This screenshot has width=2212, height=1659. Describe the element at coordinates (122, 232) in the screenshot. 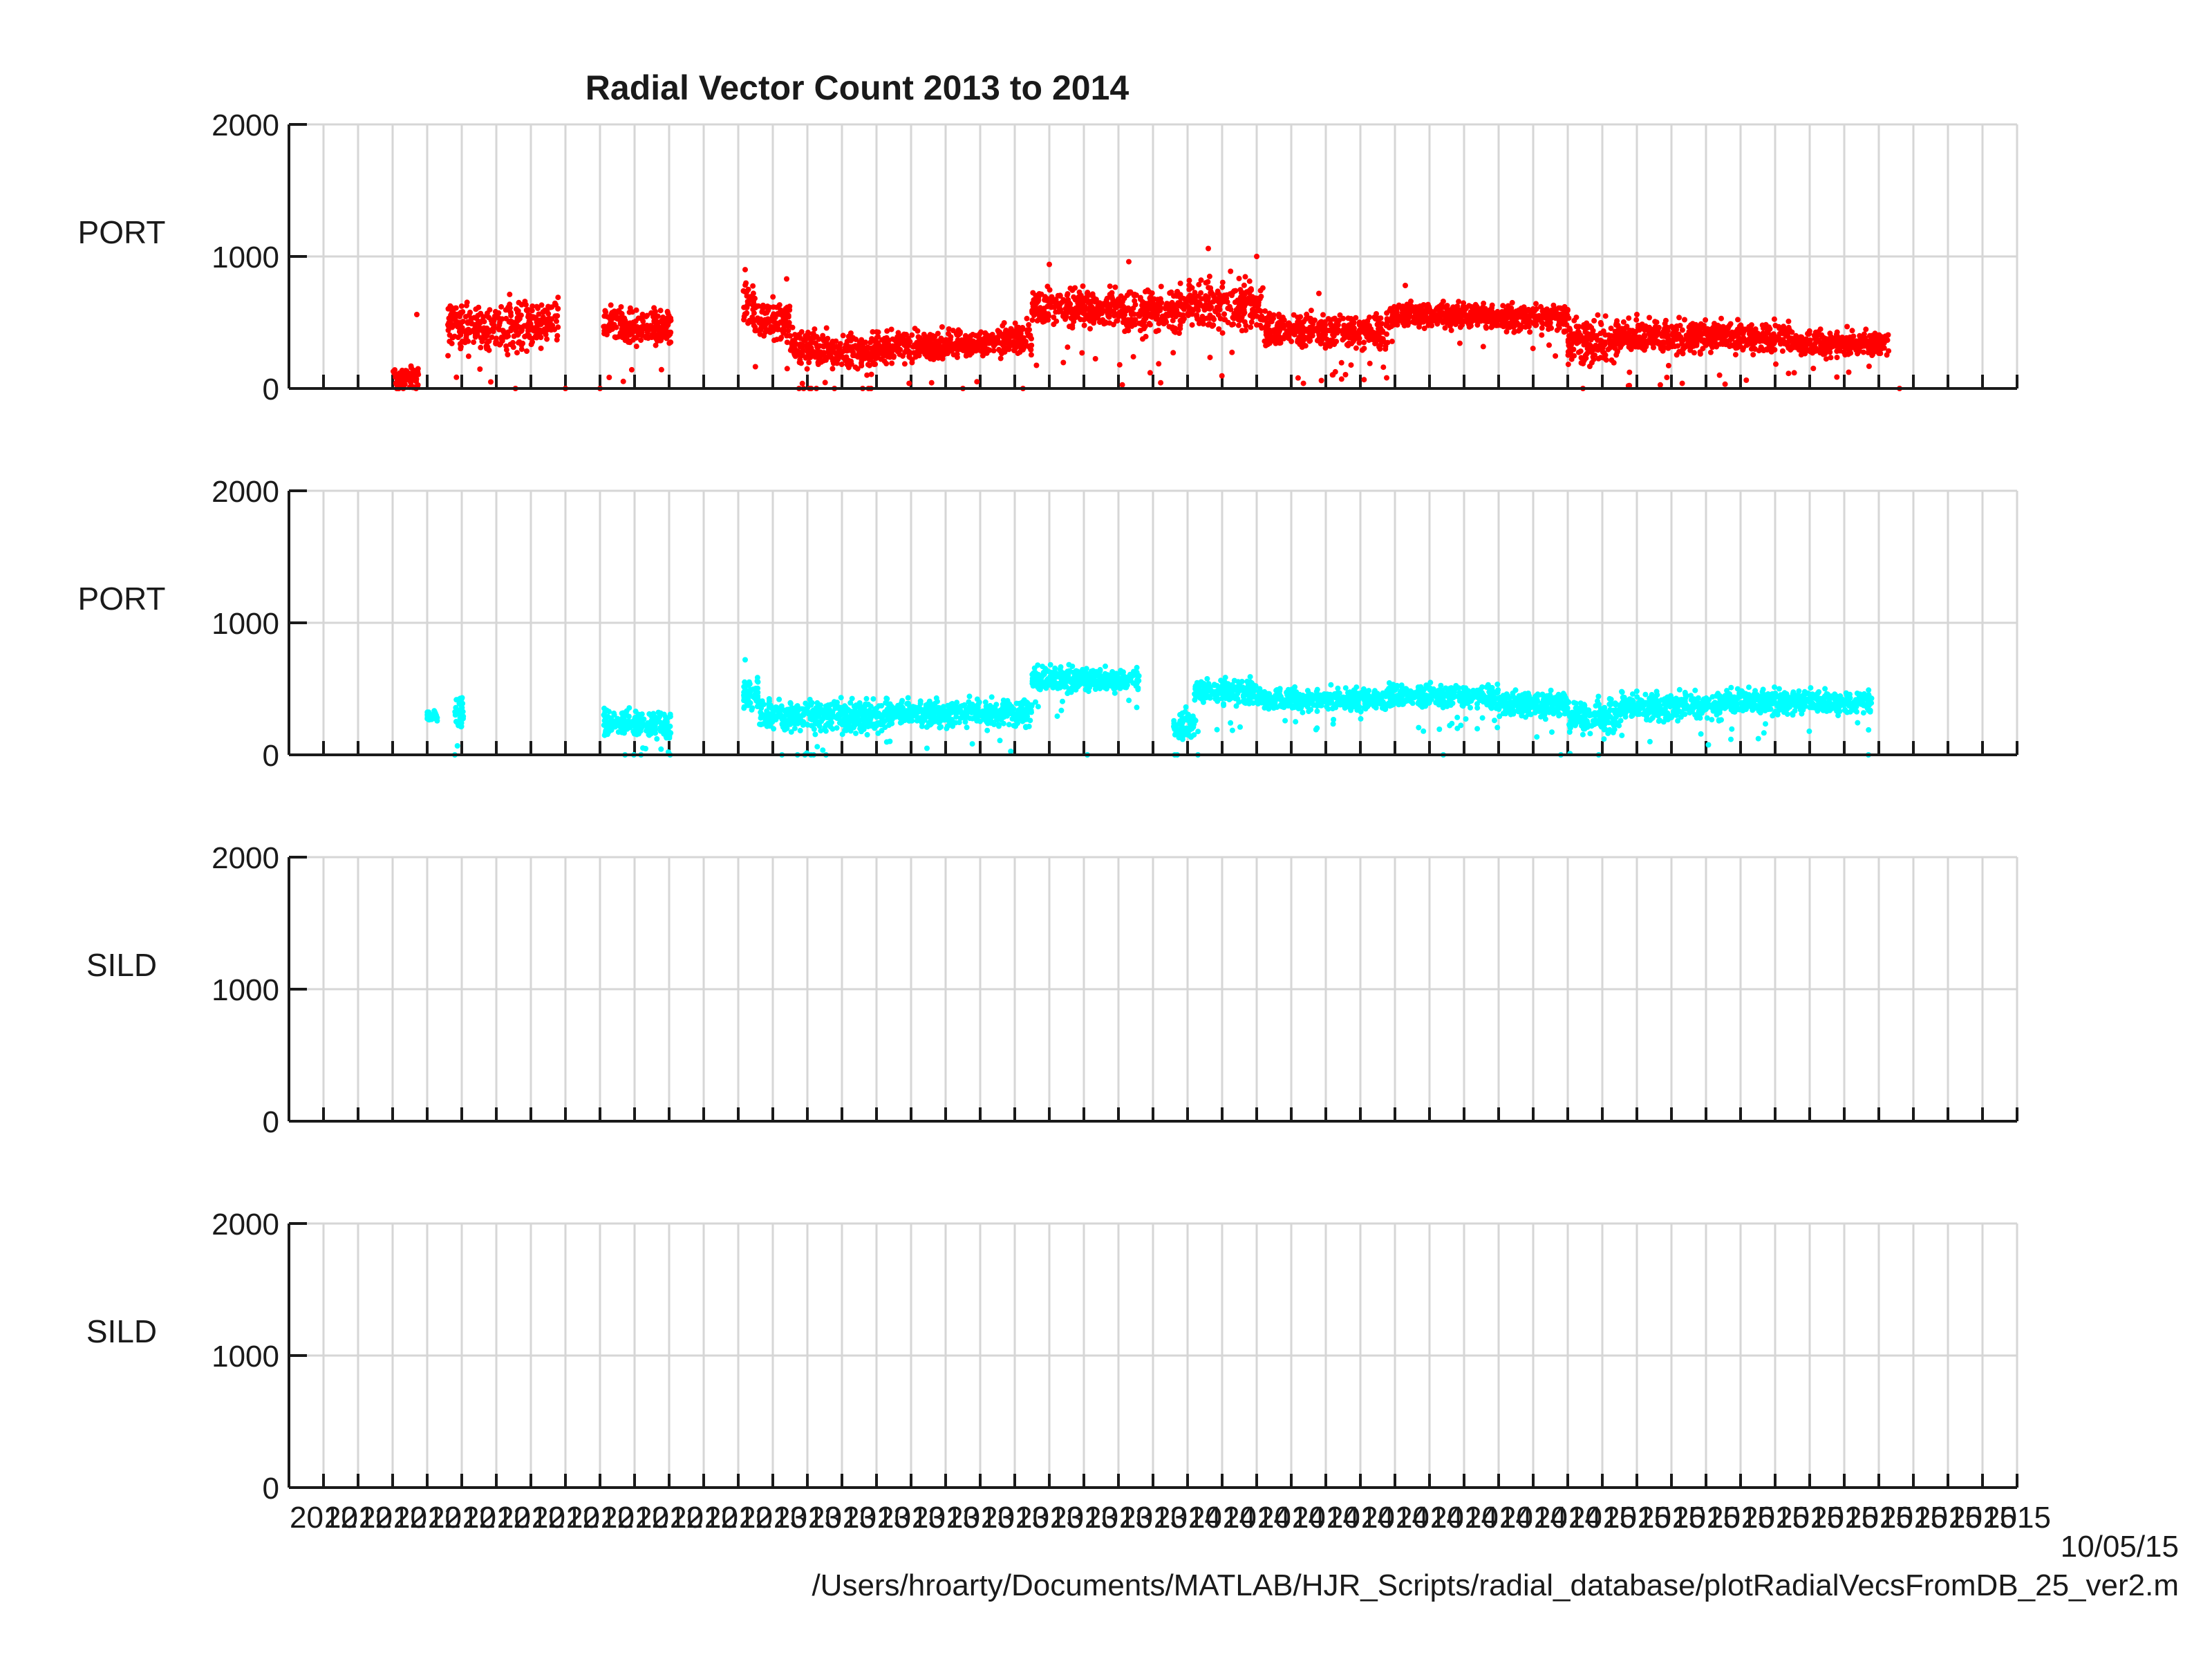

I see `y-axis-label: PORT` at that location.